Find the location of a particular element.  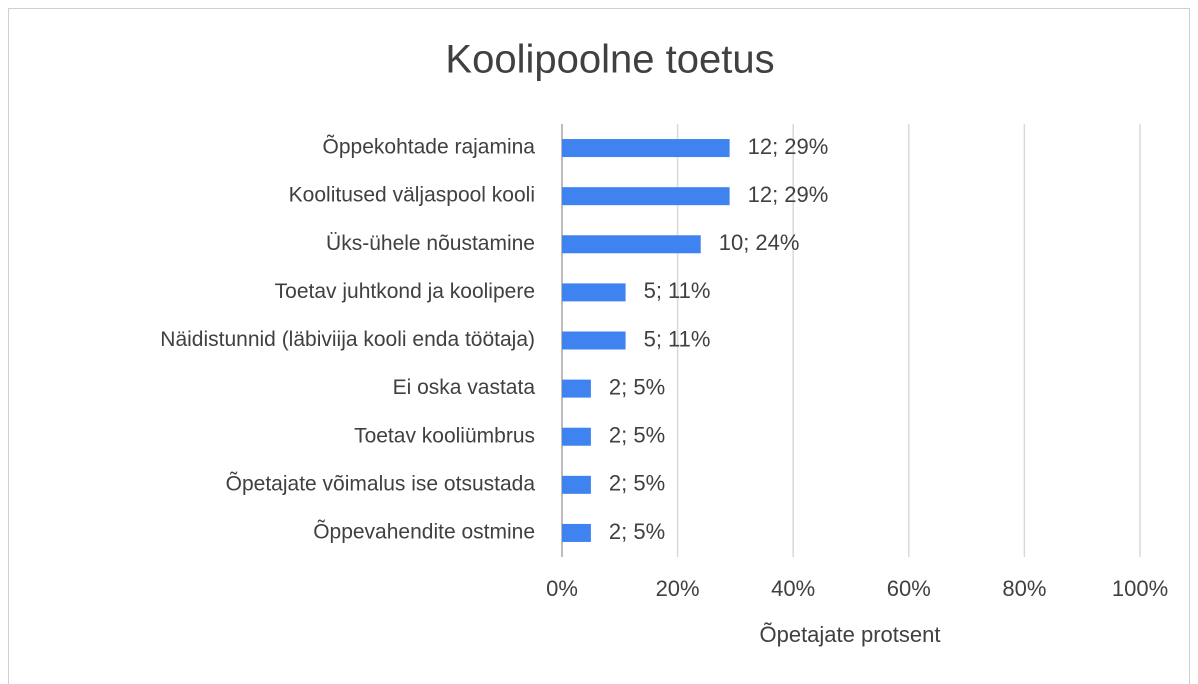

y-tick-label: Toetav juhtkond ja koolipere is located at coordinates (405, 291).